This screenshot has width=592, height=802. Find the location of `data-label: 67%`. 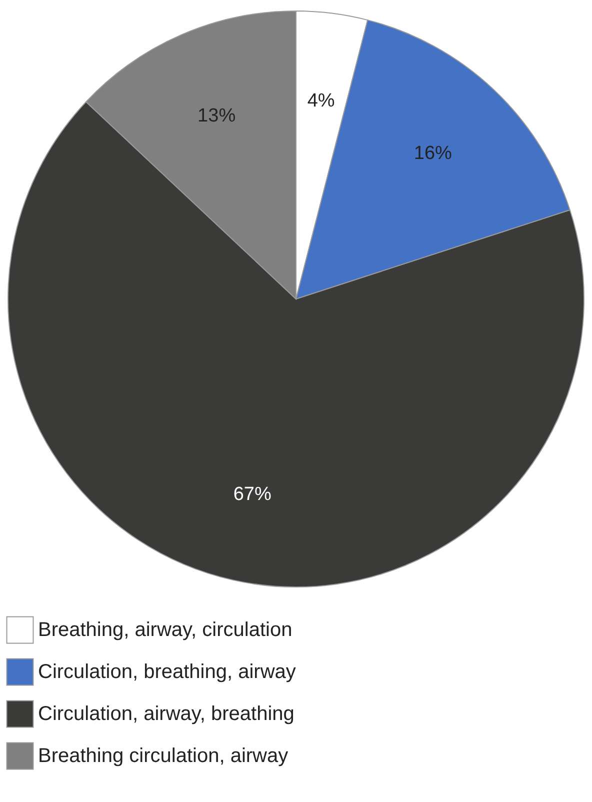

data-label: 67% is located at coordinates (252, 495).